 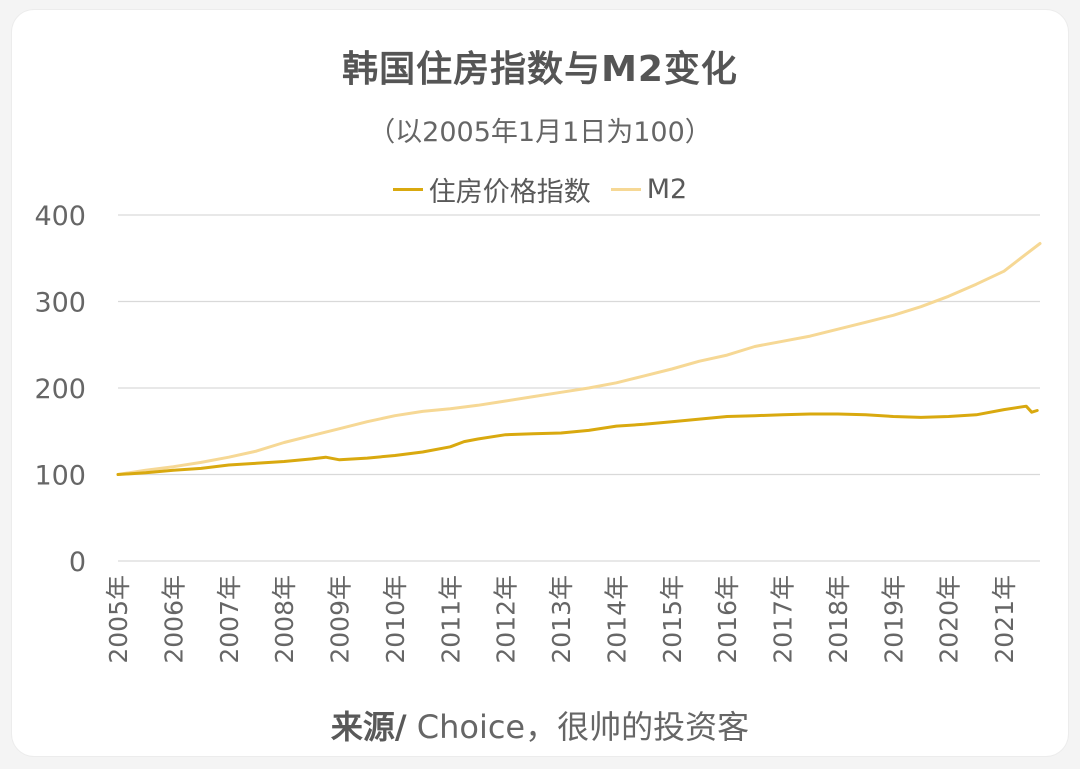 What do you see at coordinates (540, 132) in the screenshot?
I see `chart-subtitle: （以2005年1月1日为100）` at bounding box center [540, 132].